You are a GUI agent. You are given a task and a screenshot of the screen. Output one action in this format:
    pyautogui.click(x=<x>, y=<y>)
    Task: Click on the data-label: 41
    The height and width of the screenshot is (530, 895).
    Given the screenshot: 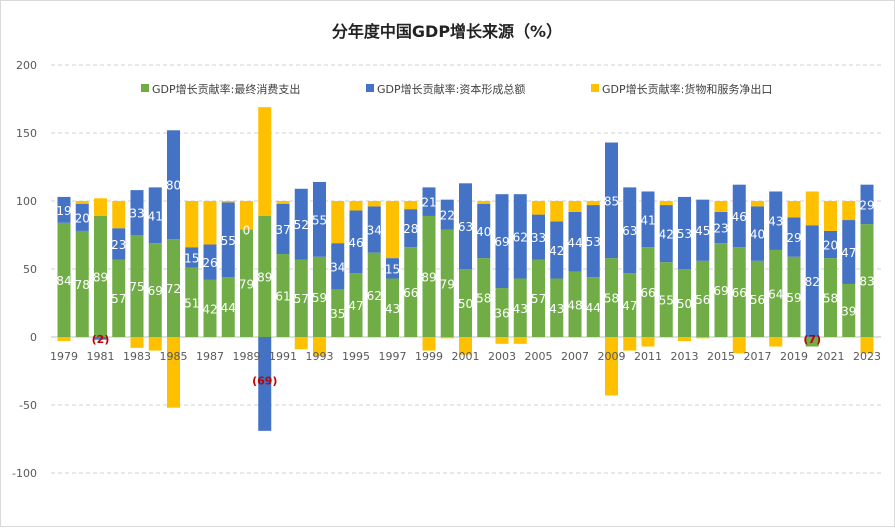 What is the action you would take?
    pyautogui.click(x=155, y=216)
    